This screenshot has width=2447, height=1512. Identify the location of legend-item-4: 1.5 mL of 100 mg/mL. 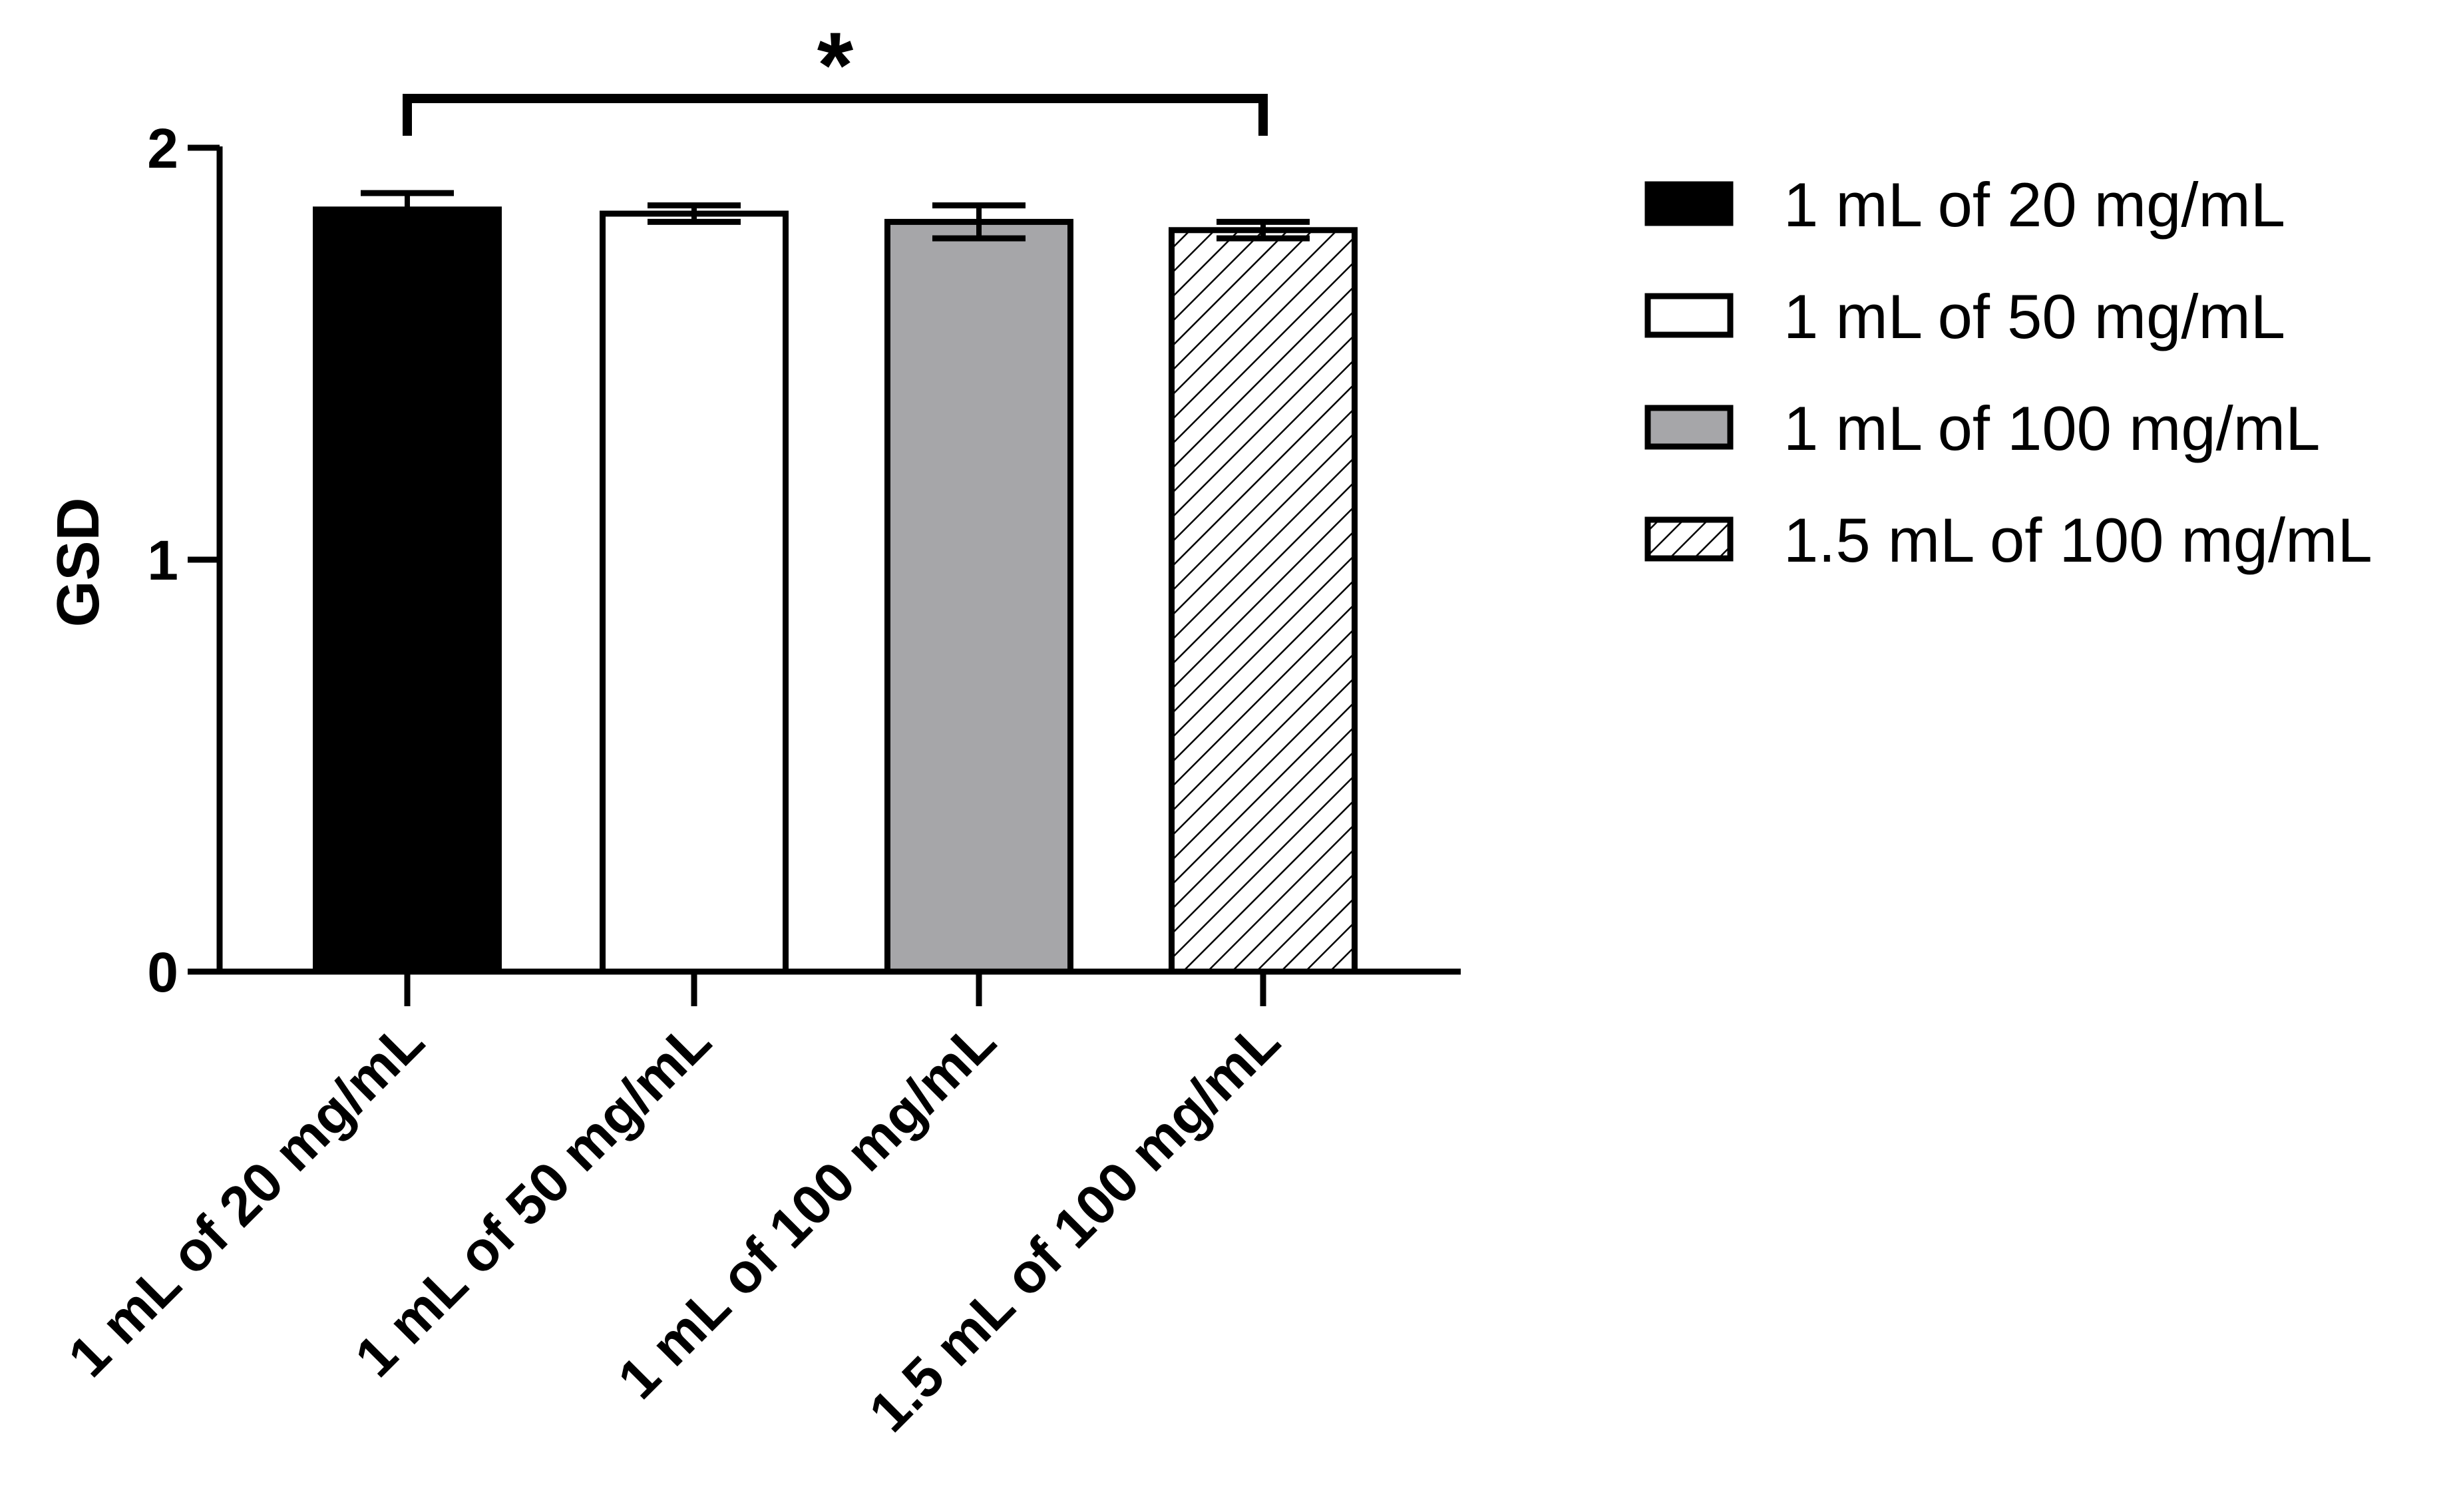
(2008, 540).